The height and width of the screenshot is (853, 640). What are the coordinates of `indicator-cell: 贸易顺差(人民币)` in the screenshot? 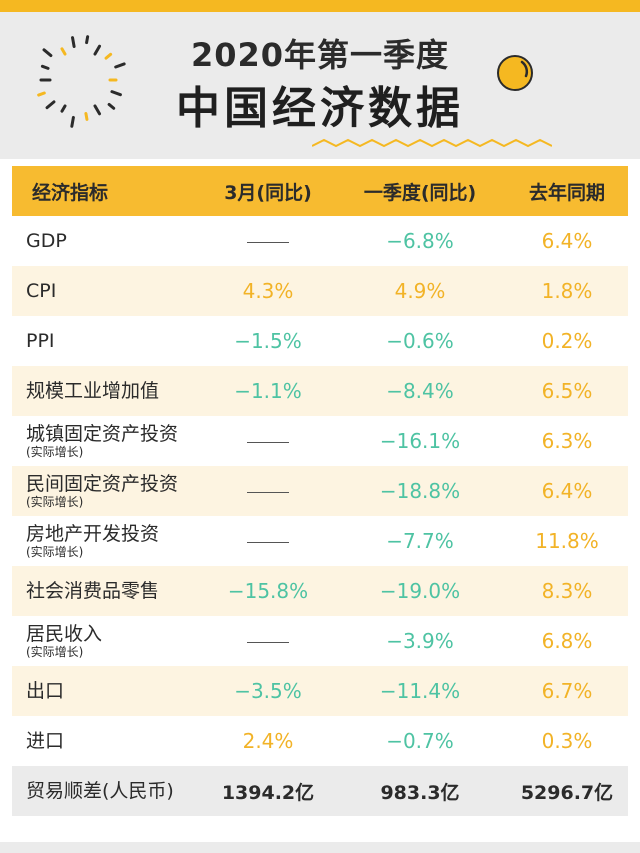 It's located at (107, 791).